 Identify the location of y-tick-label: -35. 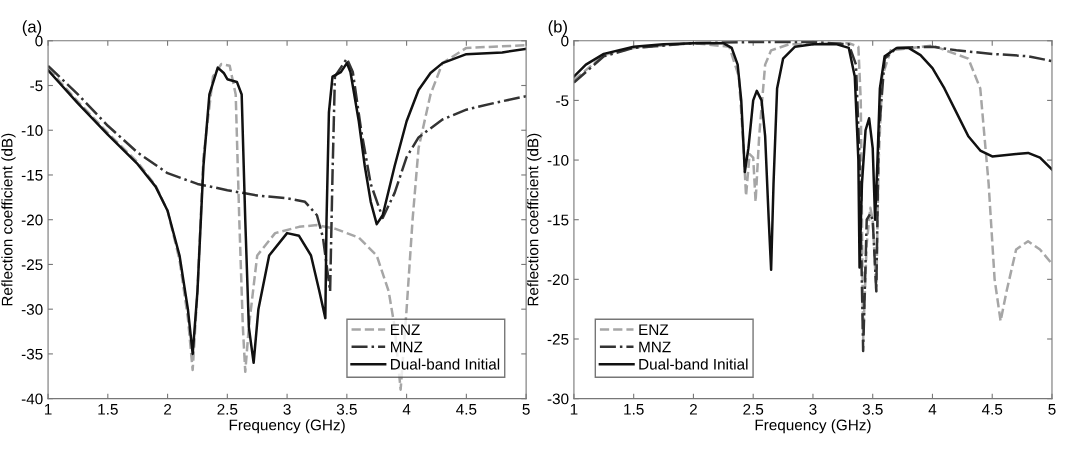
(32, 354).